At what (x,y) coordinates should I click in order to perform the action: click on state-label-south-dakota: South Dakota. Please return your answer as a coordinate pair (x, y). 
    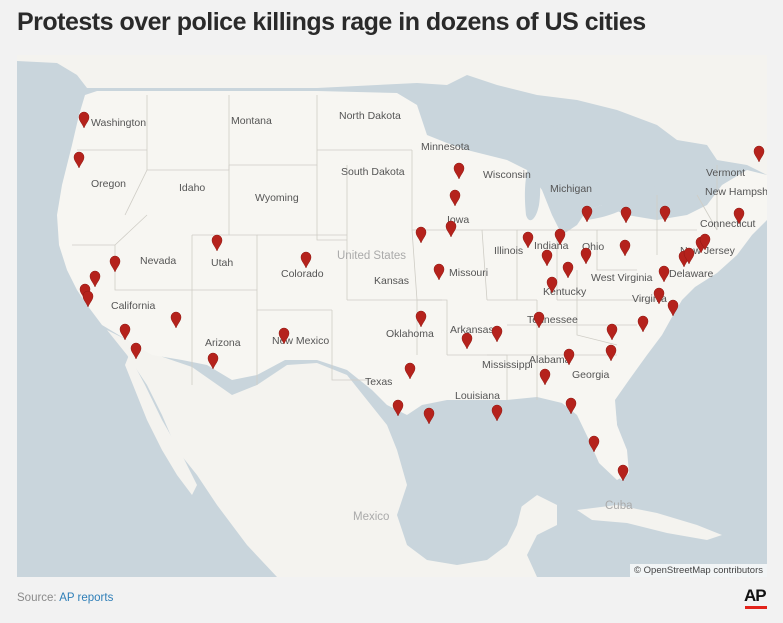
    Looking at the image, I should click on (373, 172).